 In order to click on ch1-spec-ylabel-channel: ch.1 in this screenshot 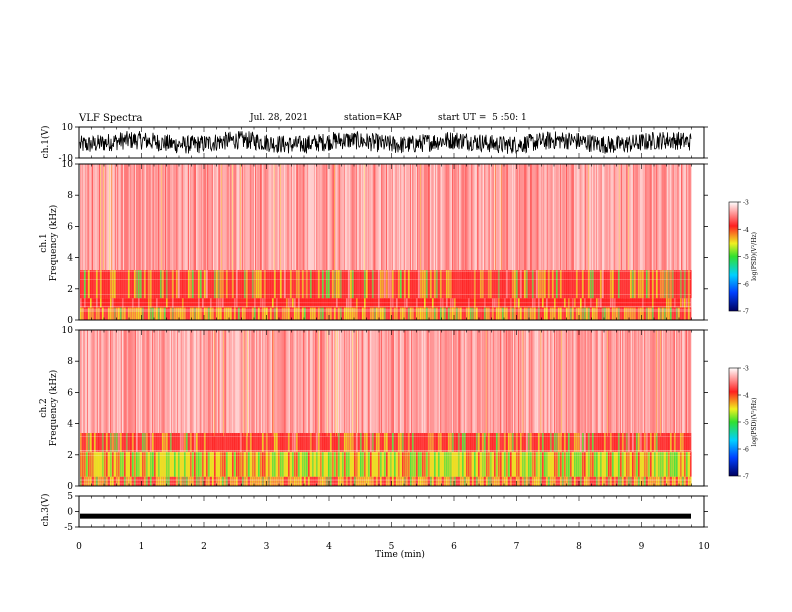, I will do `click(44, 242)`.